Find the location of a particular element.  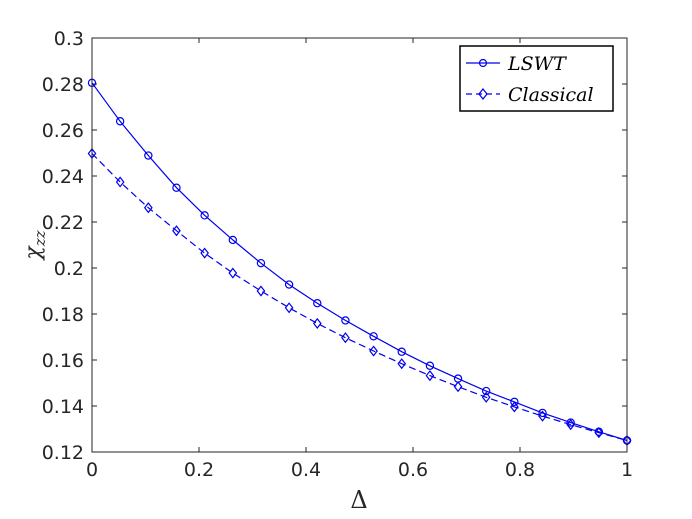

legend-box is located at coordinates (536, 78).